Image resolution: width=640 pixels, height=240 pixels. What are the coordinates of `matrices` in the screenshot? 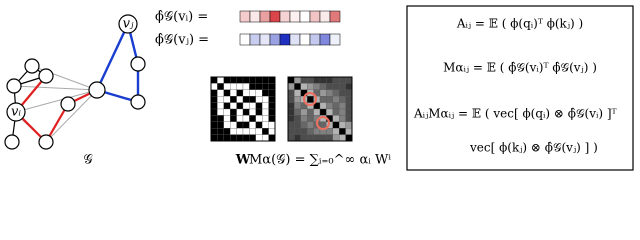 It's located at (281, 109).